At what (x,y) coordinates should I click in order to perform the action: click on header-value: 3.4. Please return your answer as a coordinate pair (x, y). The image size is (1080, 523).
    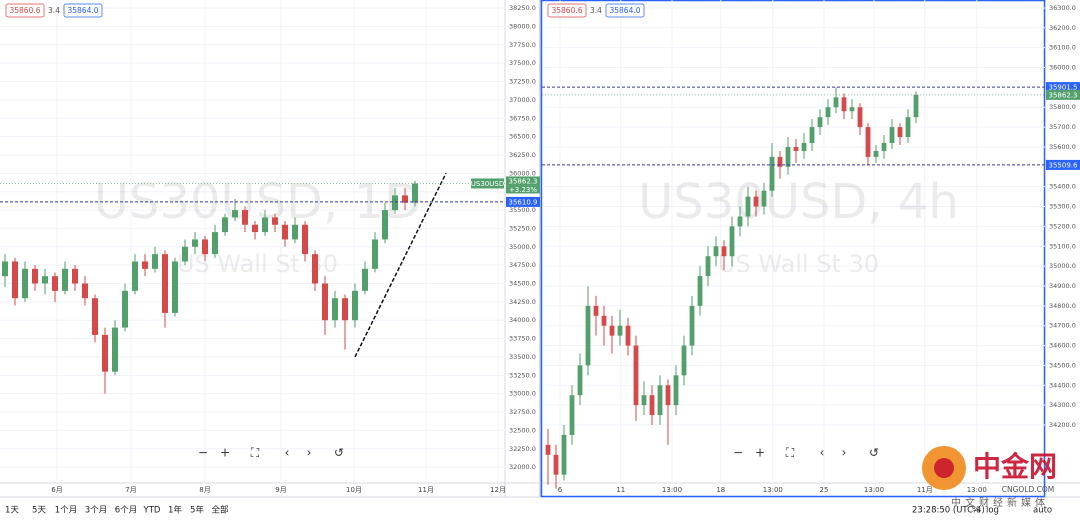
    Looking at the image, I should click on (596, 10).